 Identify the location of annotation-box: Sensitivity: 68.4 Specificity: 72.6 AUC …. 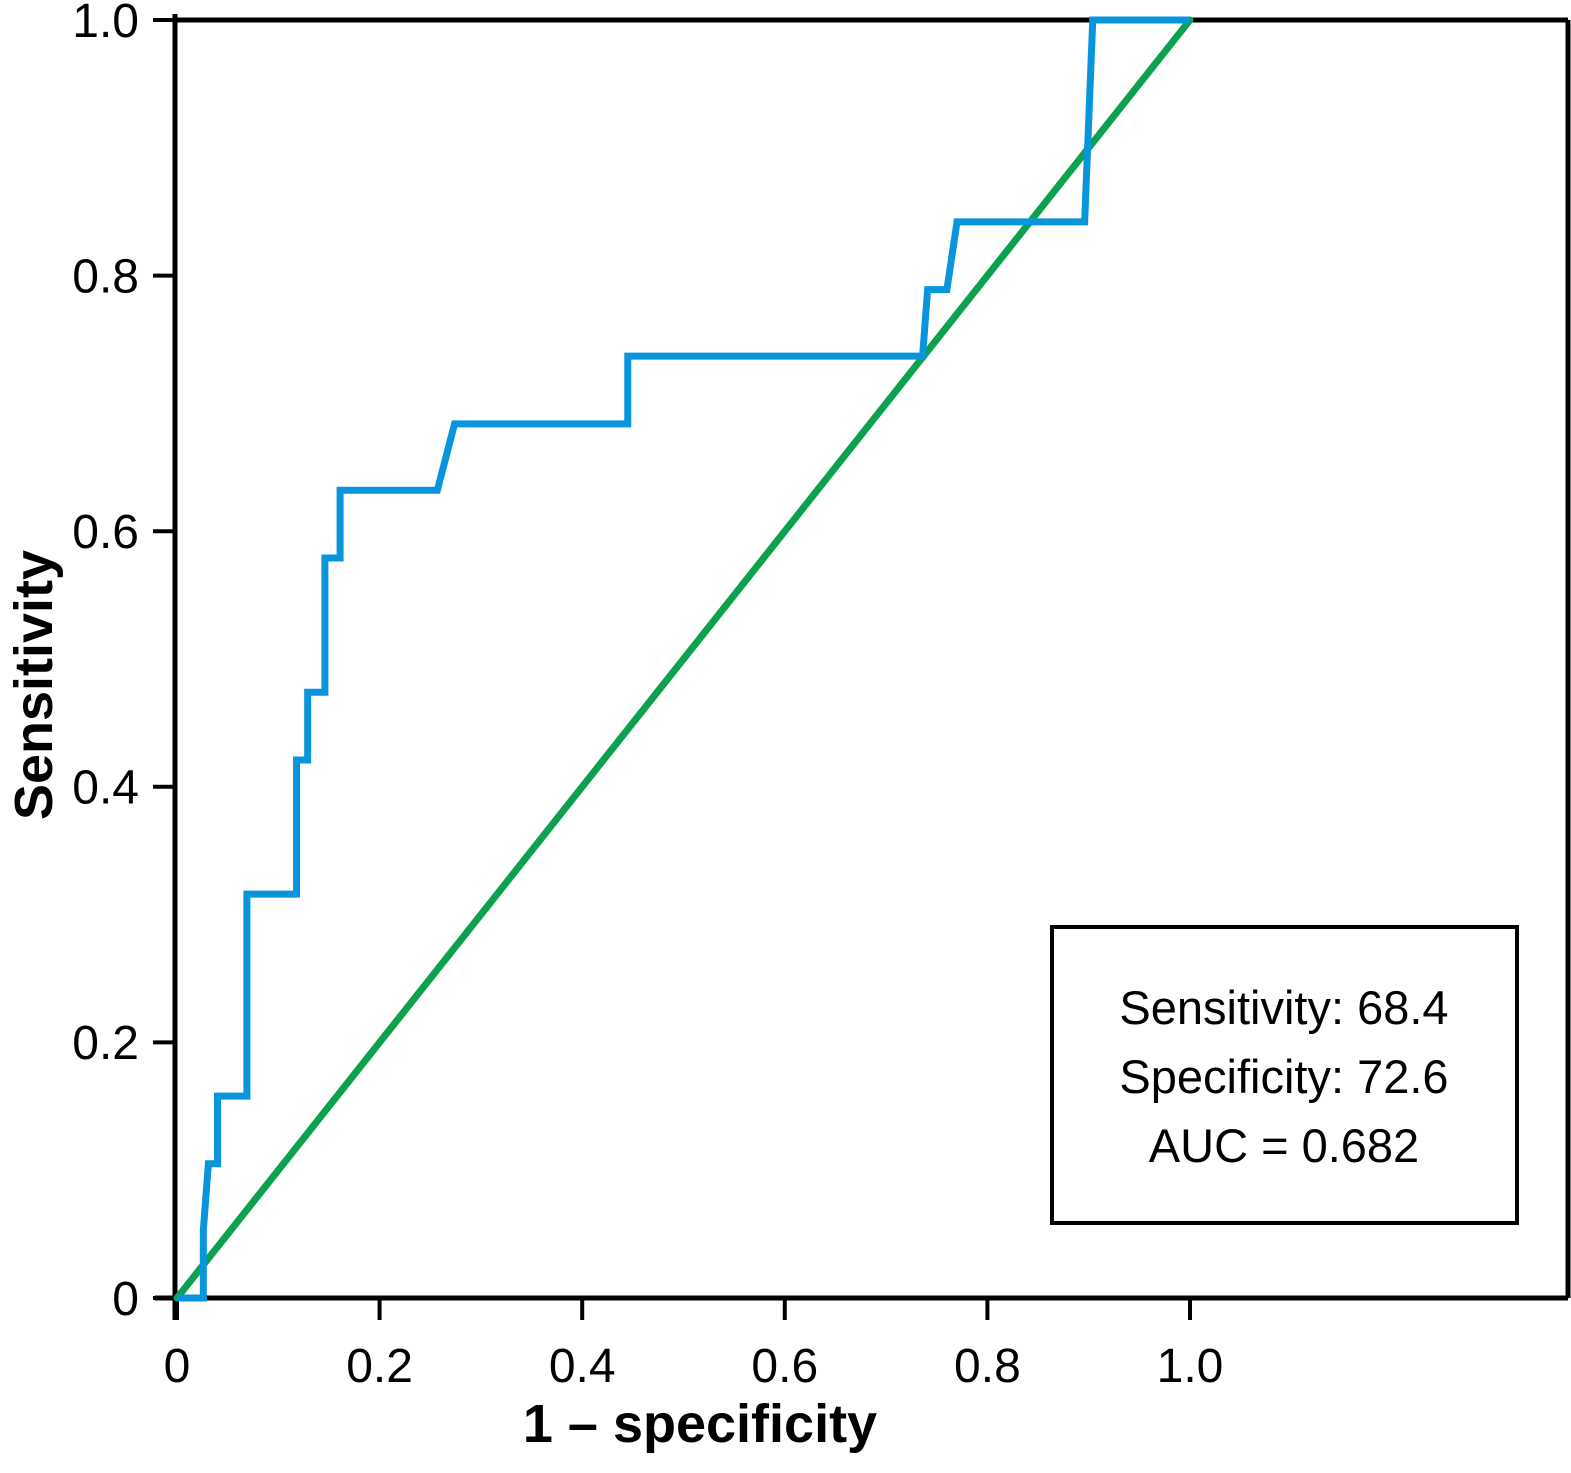
(1284, 1075).